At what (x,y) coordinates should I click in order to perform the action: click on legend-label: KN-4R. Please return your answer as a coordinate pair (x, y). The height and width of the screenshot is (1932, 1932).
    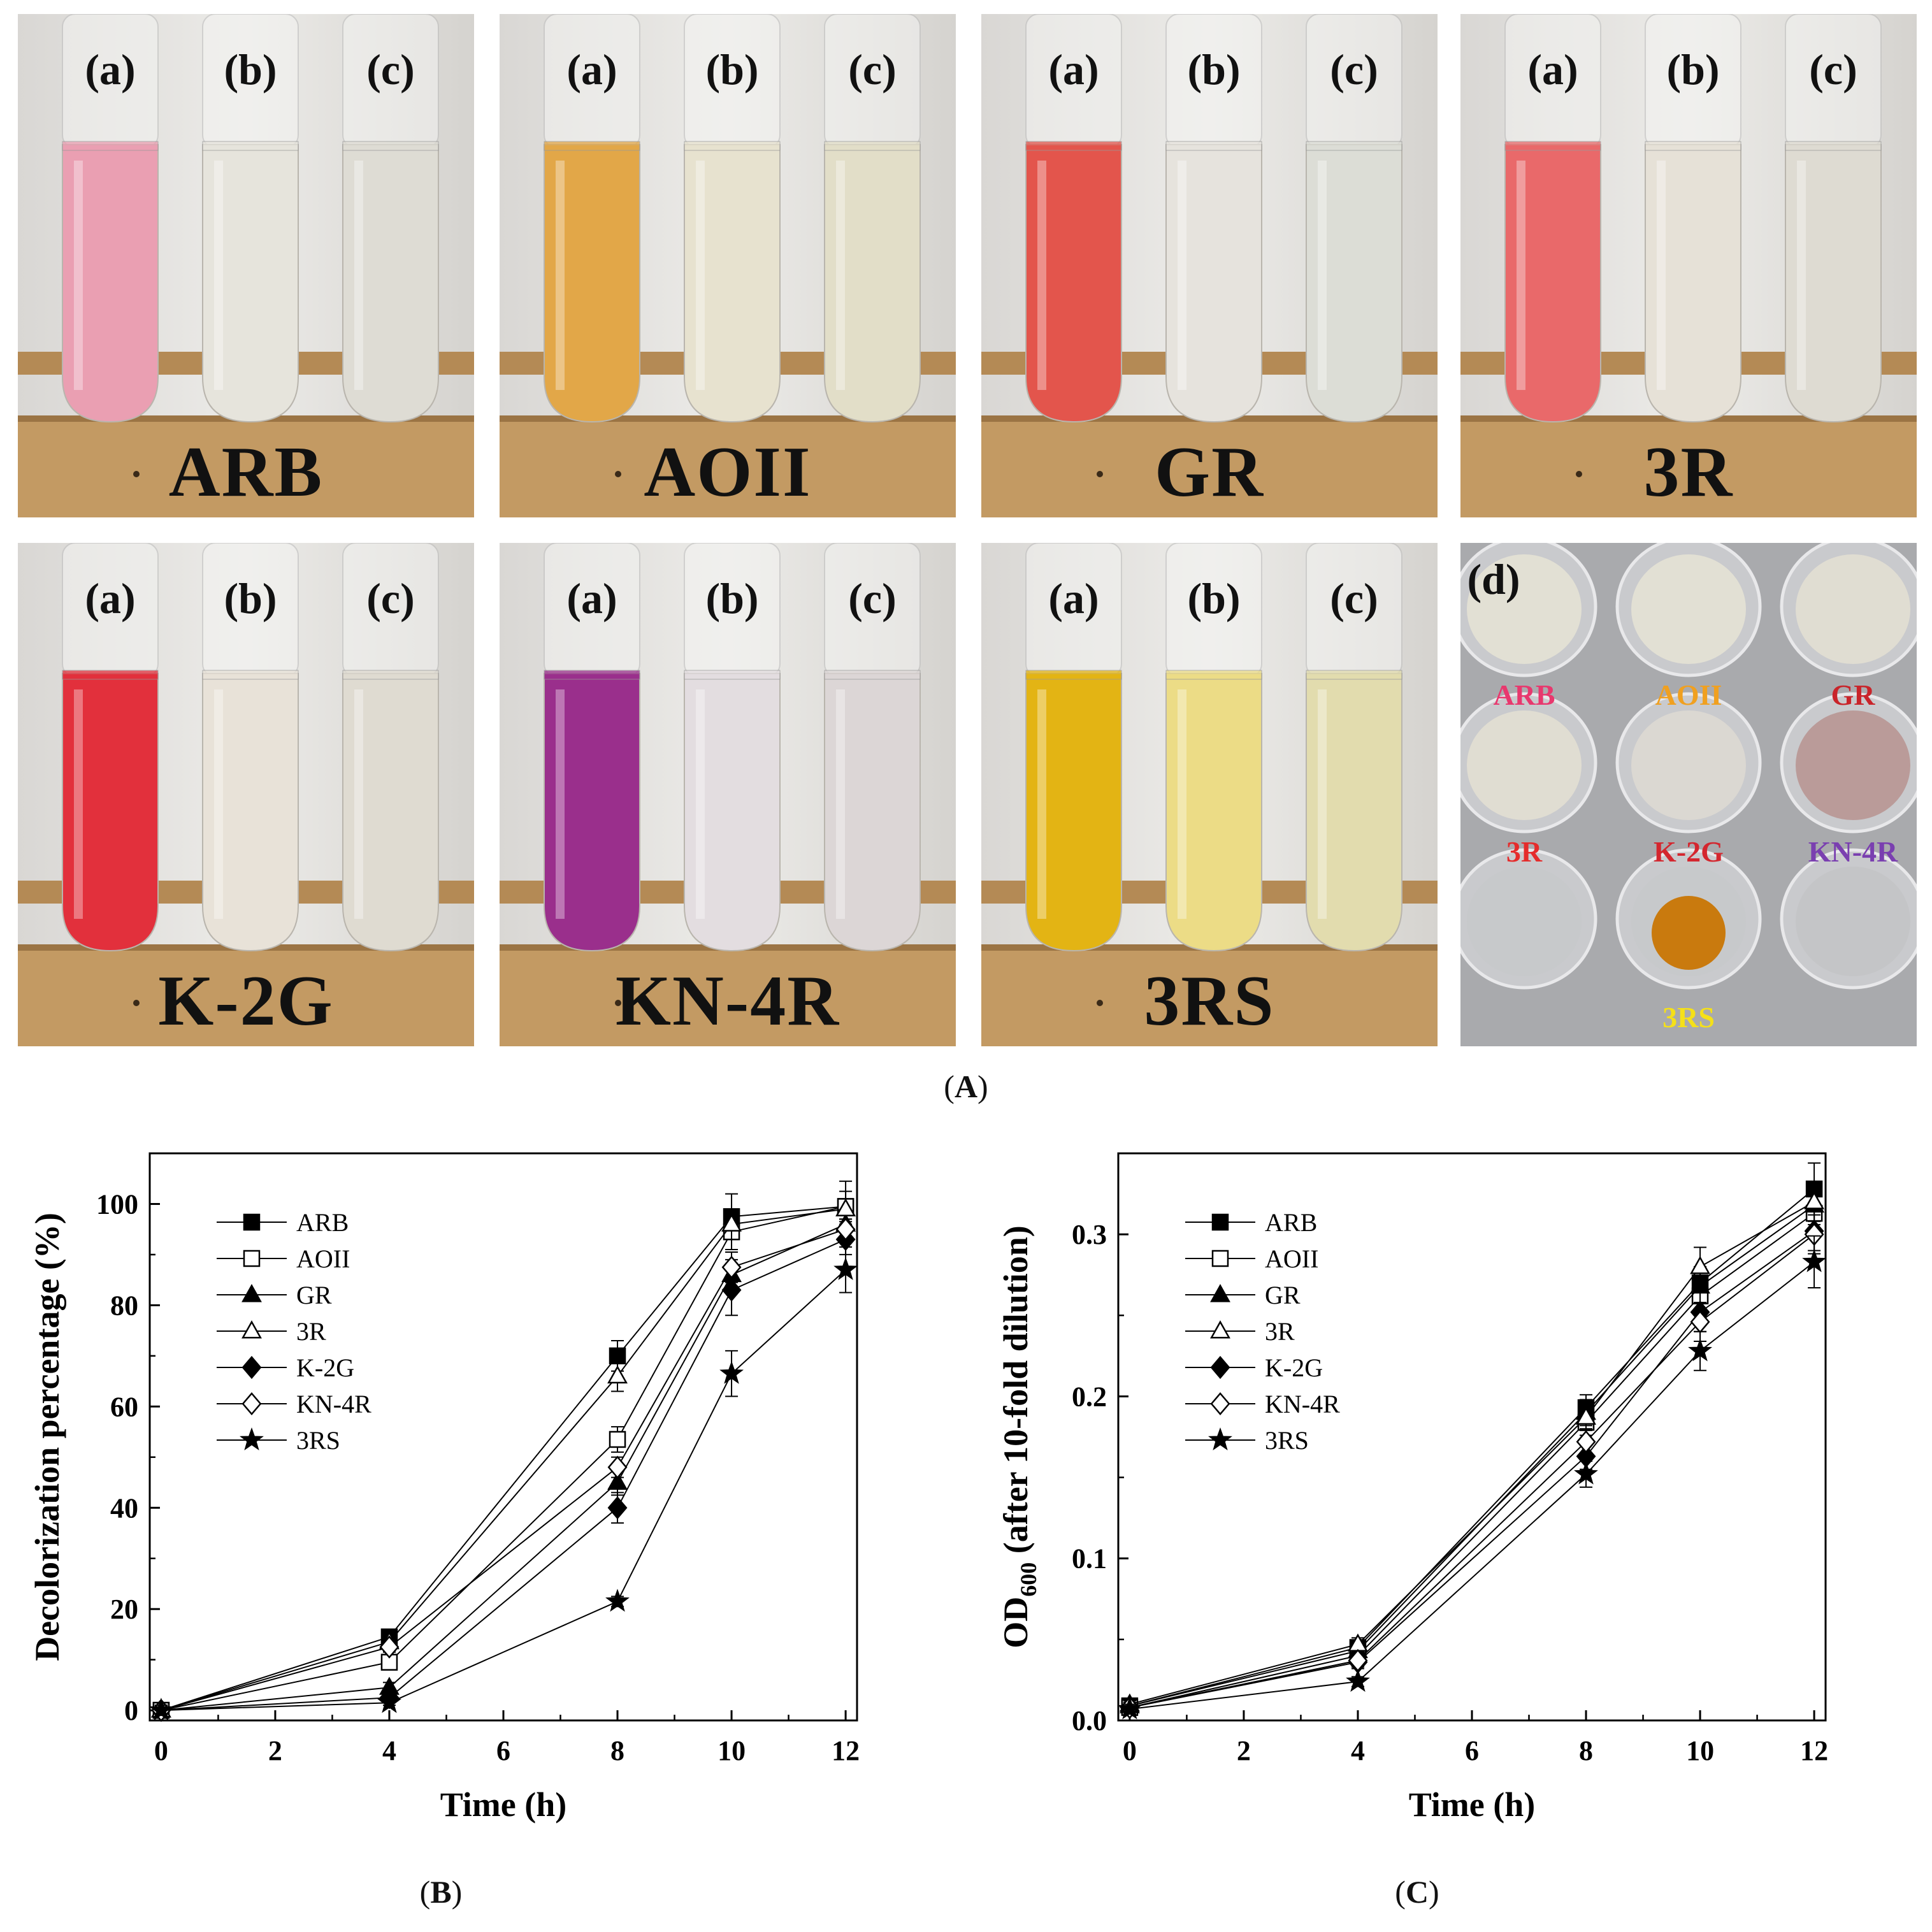
    Looking at the image, I should click on (1302, 1404).